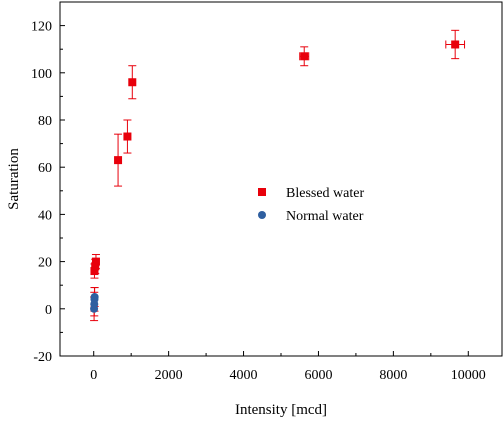 This screenshot has height=423, width=504. What do you see at coordinates (311, 205) in the screenshot?
I see `legend: Blessed water Normal water` at bounding box center [311, 205].